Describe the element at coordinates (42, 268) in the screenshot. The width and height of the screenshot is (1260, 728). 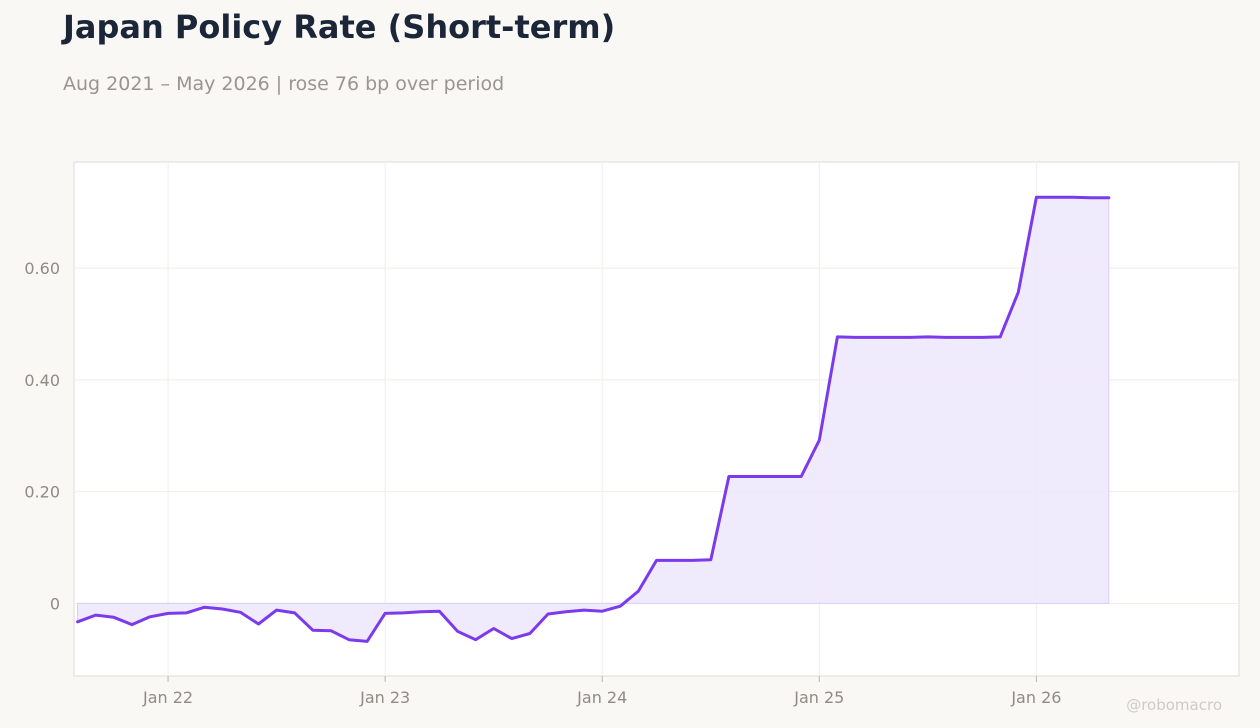
I see `y-tick-label: 0.60` at that location.